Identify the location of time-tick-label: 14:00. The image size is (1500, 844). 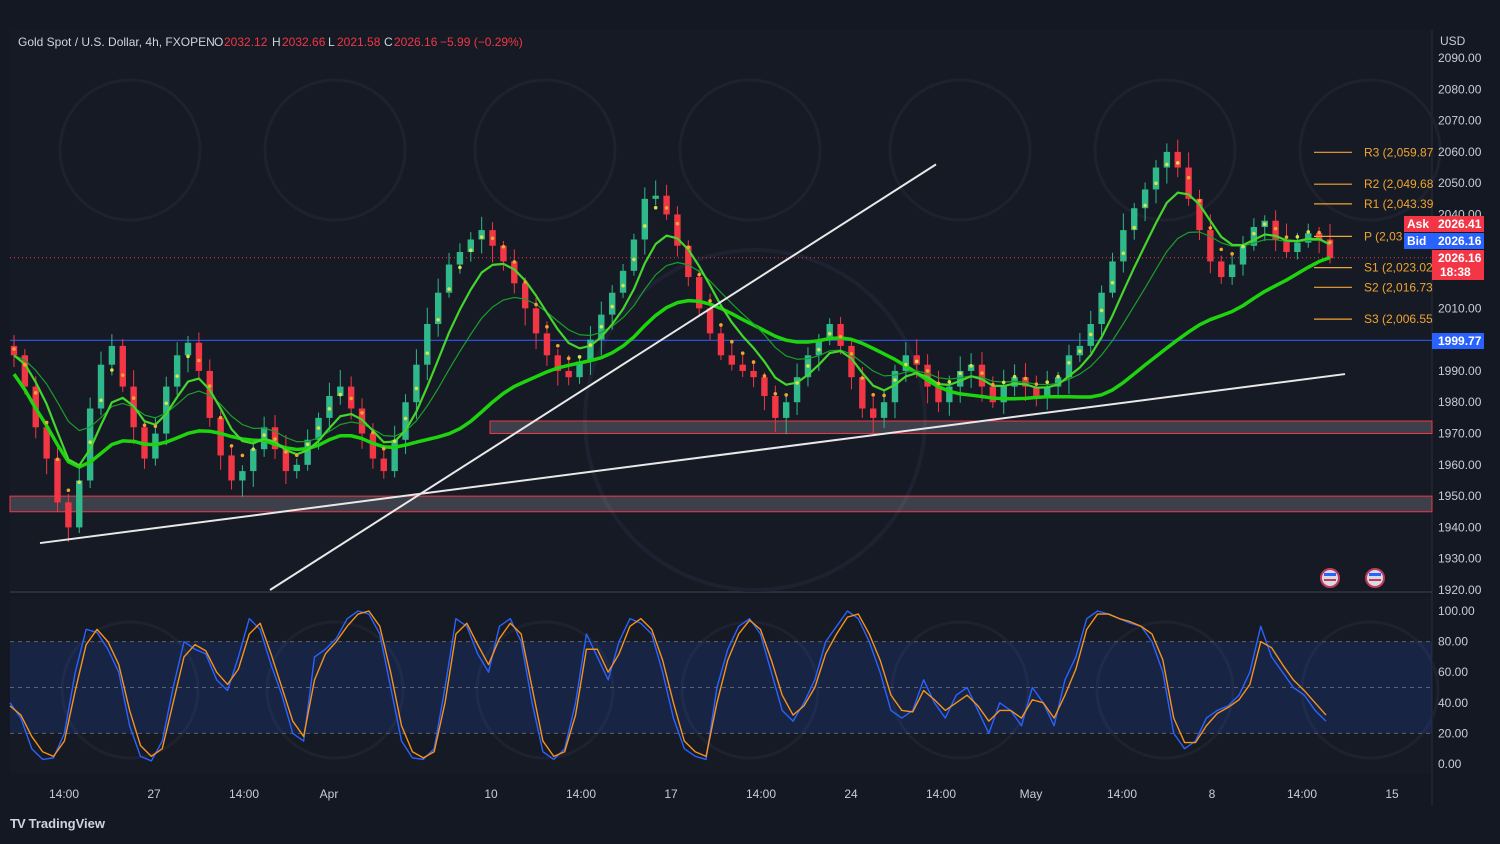
(941, 794).